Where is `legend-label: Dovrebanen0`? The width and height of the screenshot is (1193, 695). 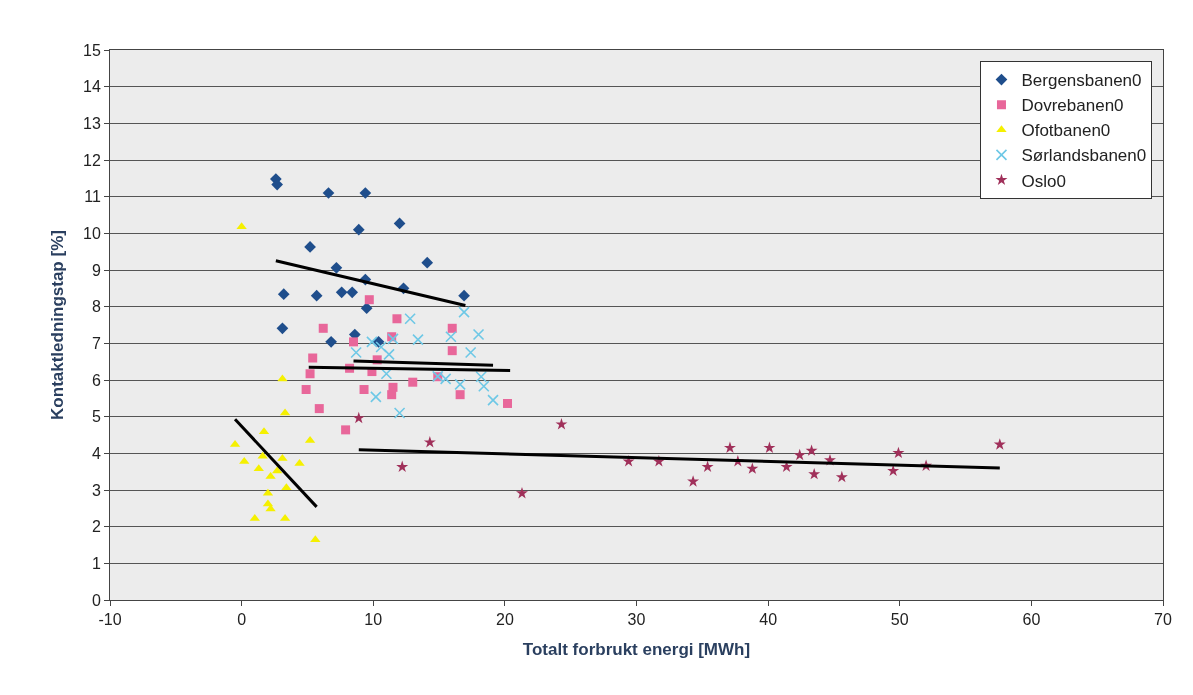
legend-label: Dovrebanen0 is located at coordinates (1072, 106).